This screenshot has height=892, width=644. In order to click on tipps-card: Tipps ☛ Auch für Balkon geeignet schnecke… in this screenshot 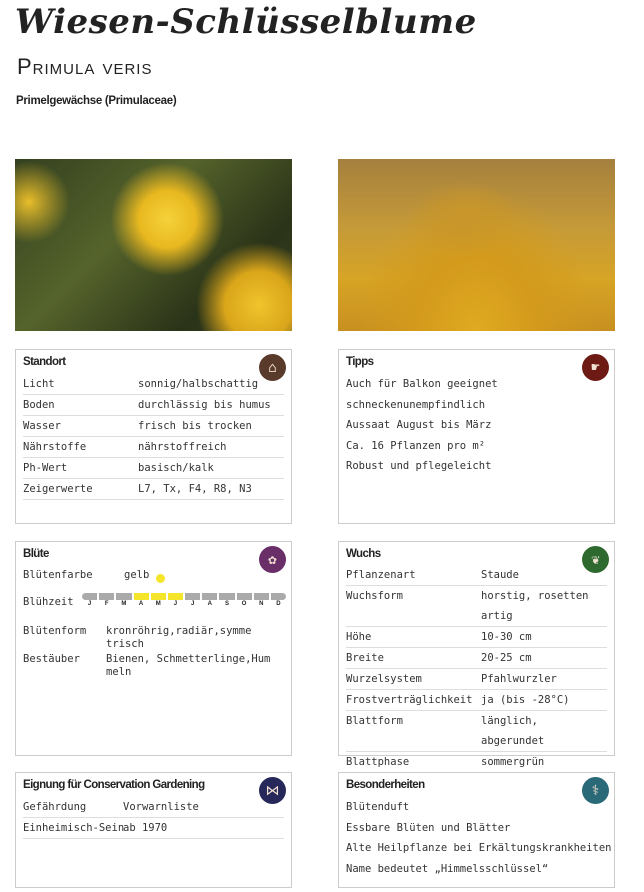, I will do `click(476, 436)`.